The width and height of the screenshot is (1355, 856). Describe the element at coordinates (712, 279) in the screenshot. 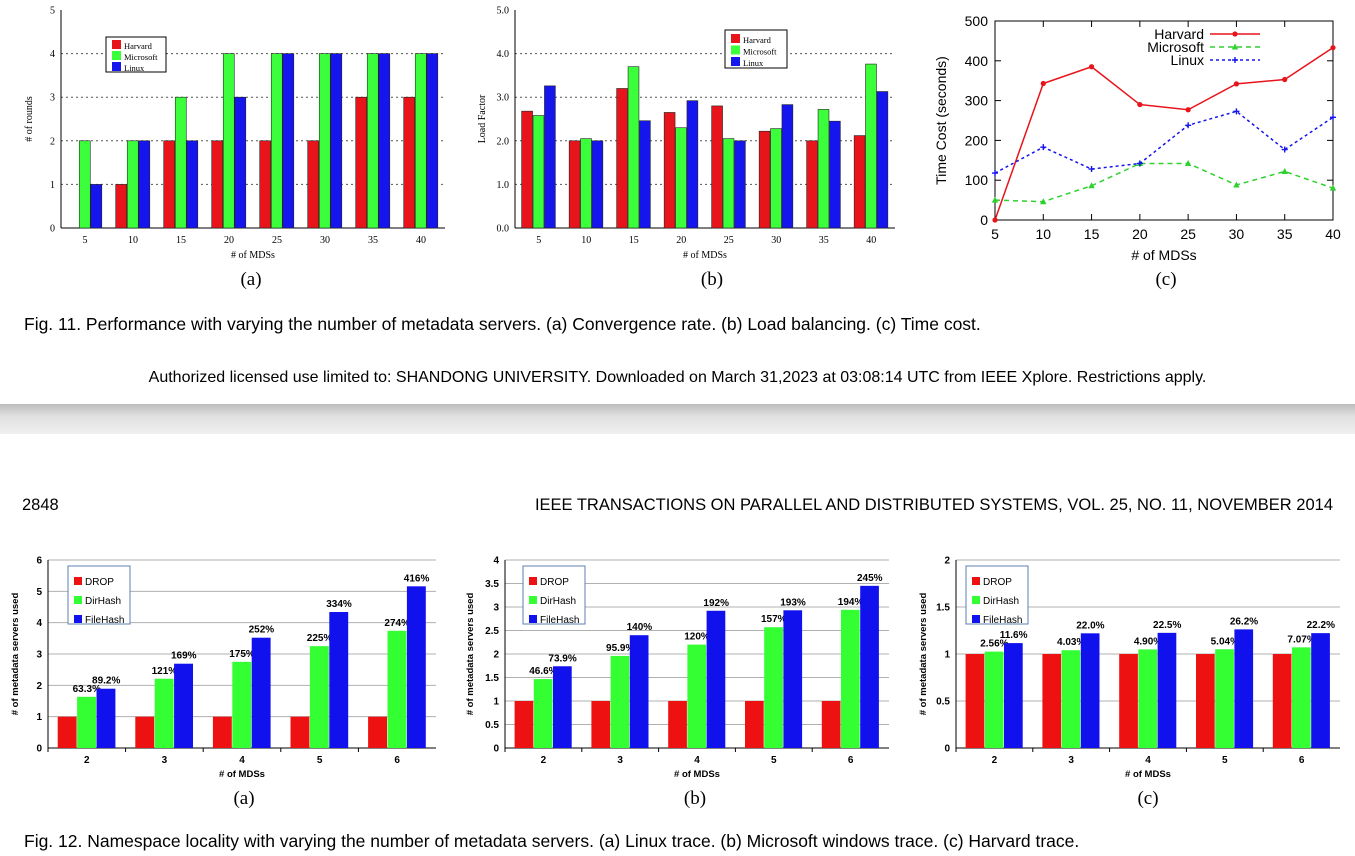

I see `fig11b-subfig-label: (b)` at that location.